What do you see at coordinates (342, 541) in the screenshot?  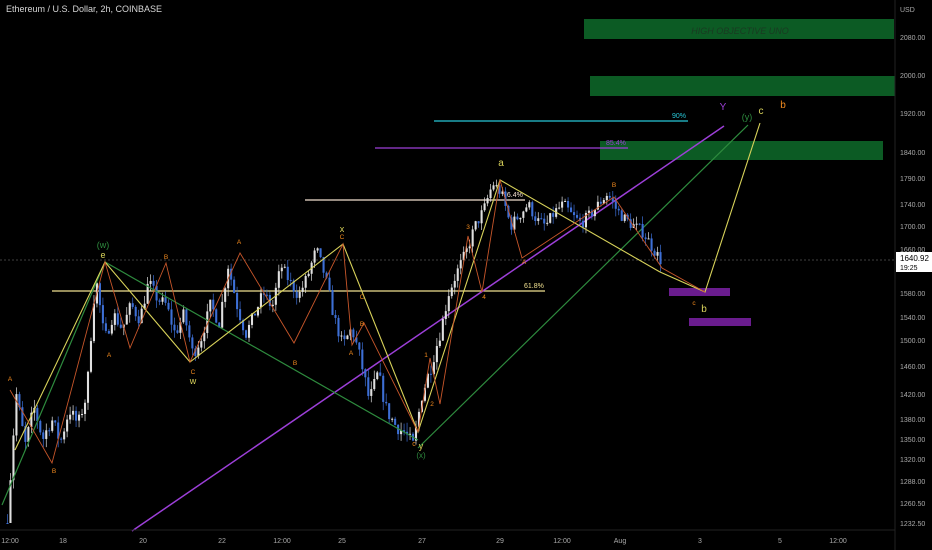 I see `time-tick-label: 25` at bounding box center [342, 541].